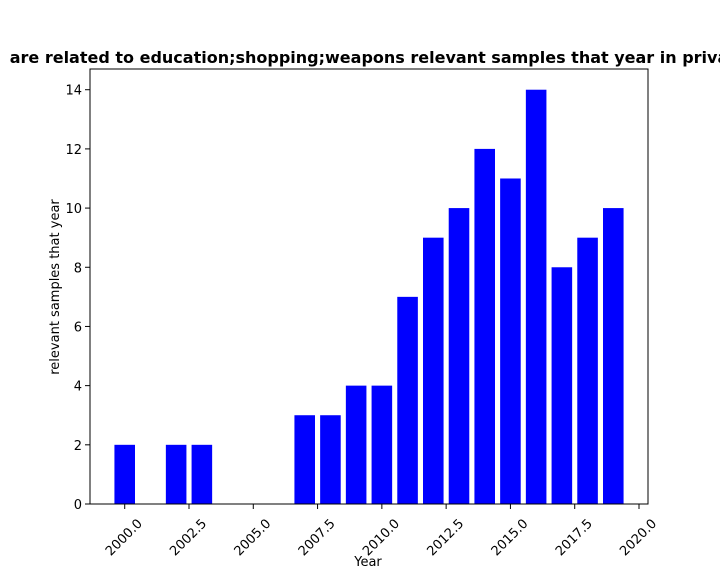  Describe the element at coordinates (638, 537) in the screenshot. I see `x-tick-label: 2020.0` at that location.